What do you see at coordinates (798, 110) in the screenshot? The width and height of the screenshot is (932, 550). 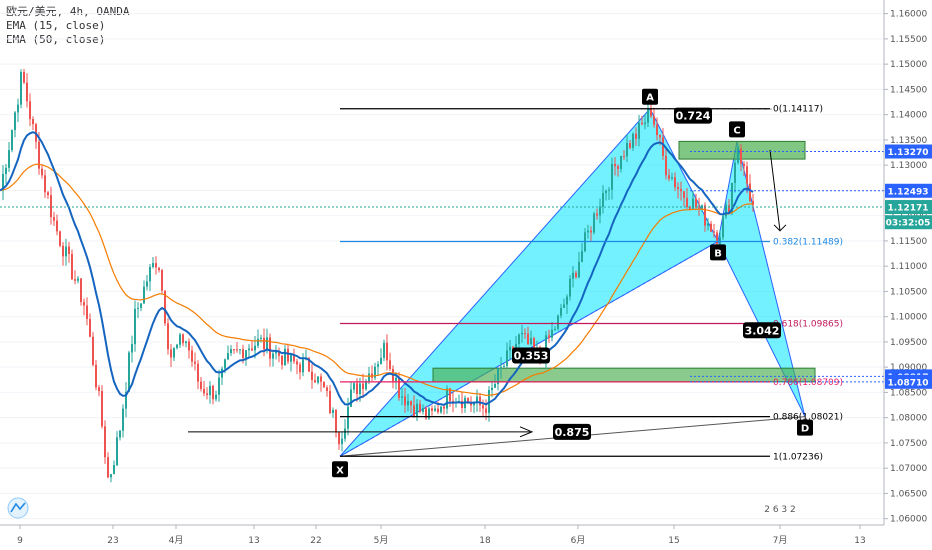 I see `fib-level-label: 0(1.14117)` at bounding box center [798, 110].